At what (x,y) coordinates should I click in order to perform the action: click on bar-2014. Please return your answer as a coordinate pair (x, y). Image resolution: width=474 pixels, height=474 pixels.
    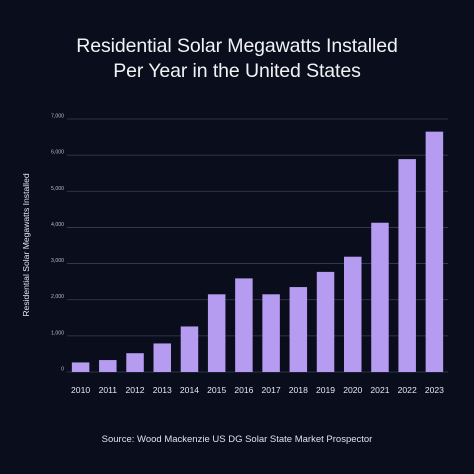
    Looking at the image, I should click on (189, 349).